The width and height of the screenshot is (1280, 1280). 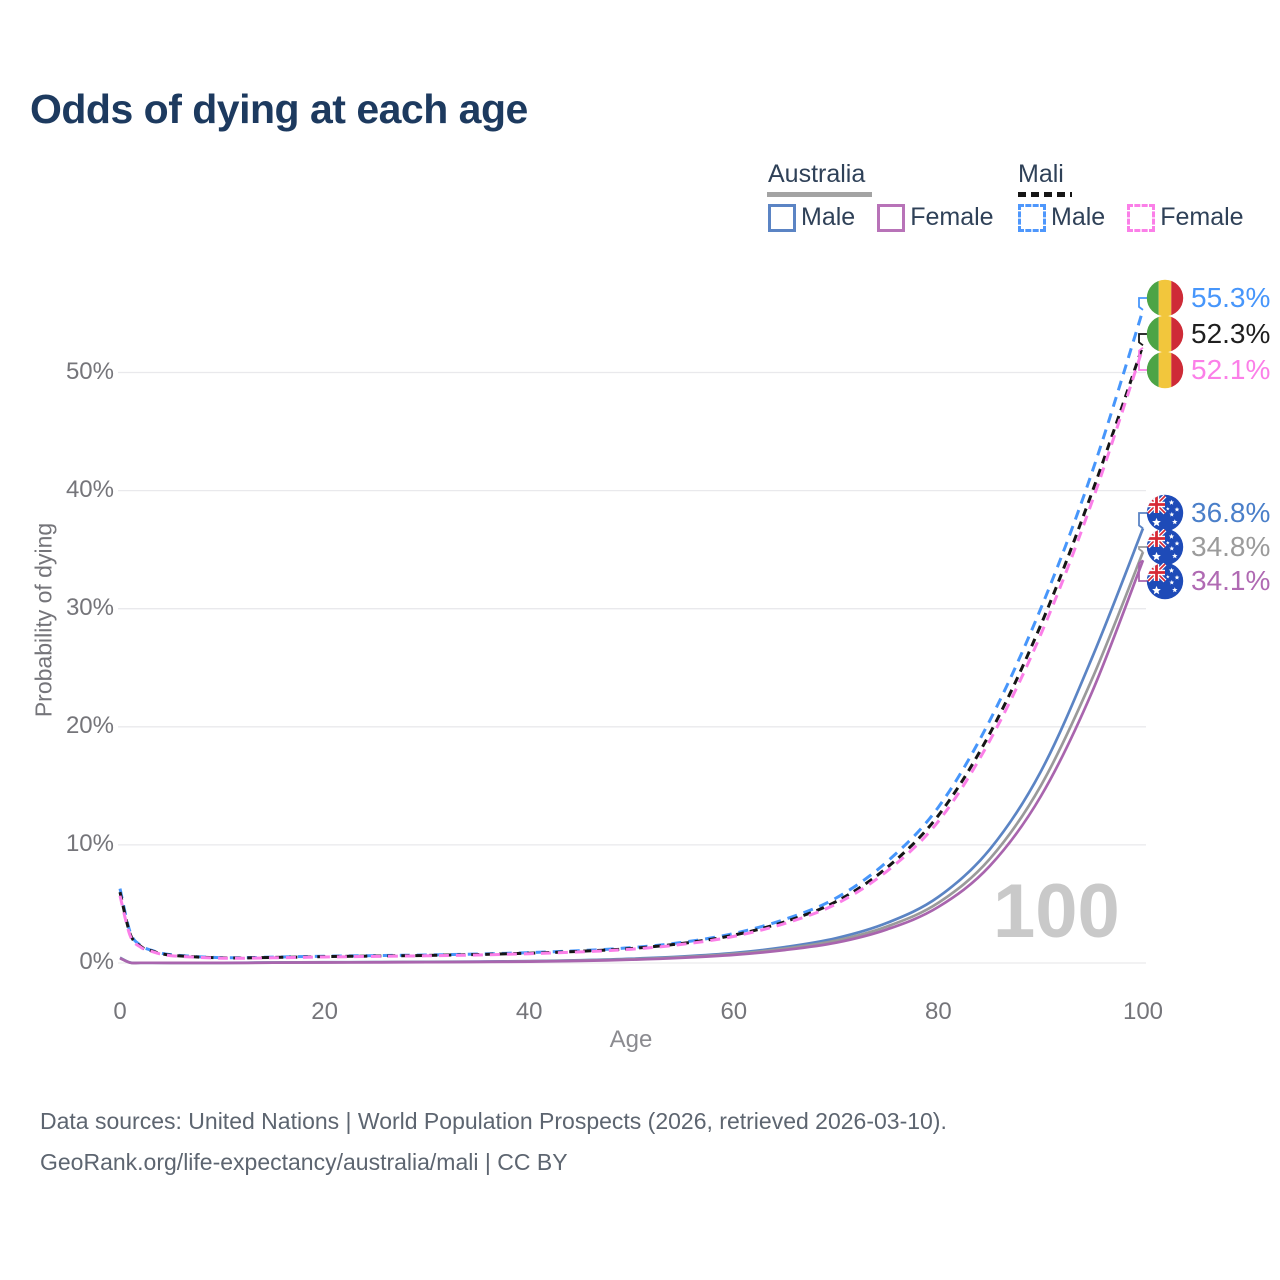 What do you see at coordinates (120, 1011) in the screenshot?
I see `x-tick-label: 0` at bounding box center [120, 1011].